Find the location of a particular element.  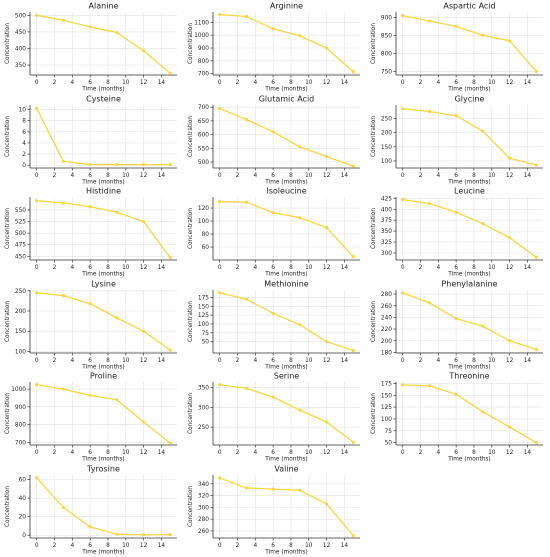

chart-title: Leucine is located at coordinates (469, 191).